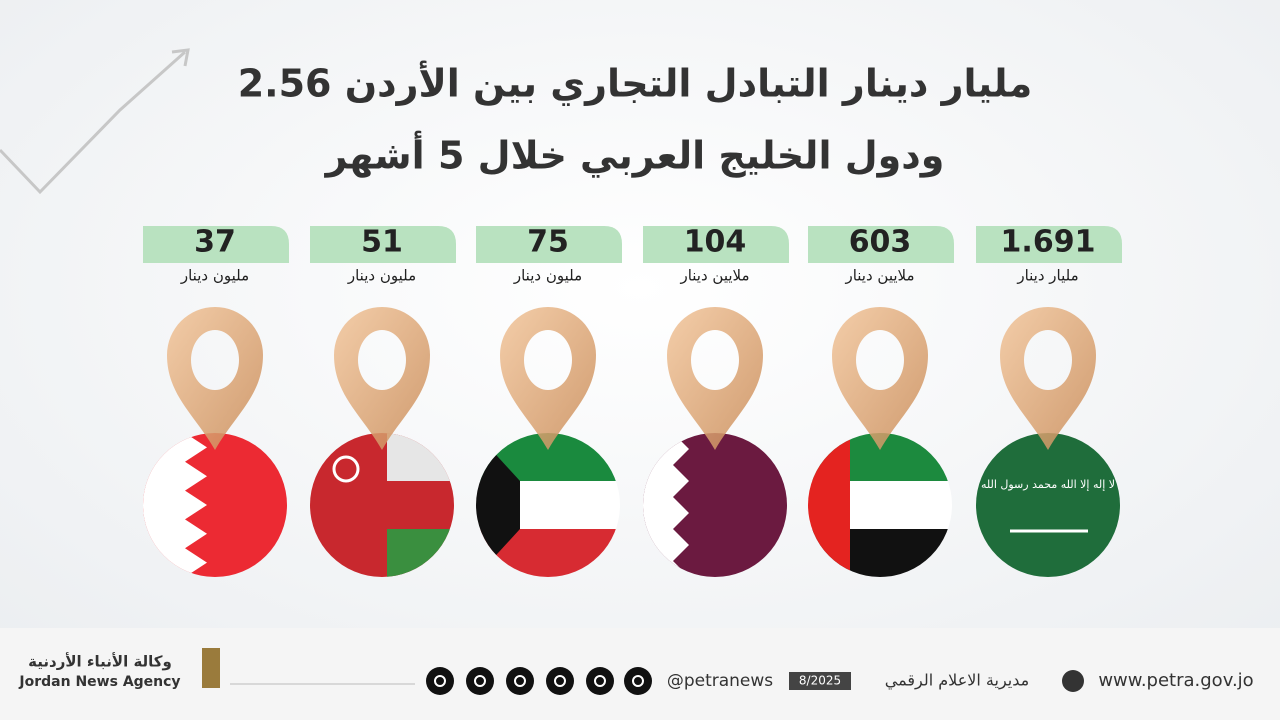 The image size is (1280, 724). I want to click on value: 37, so click(215, 242).